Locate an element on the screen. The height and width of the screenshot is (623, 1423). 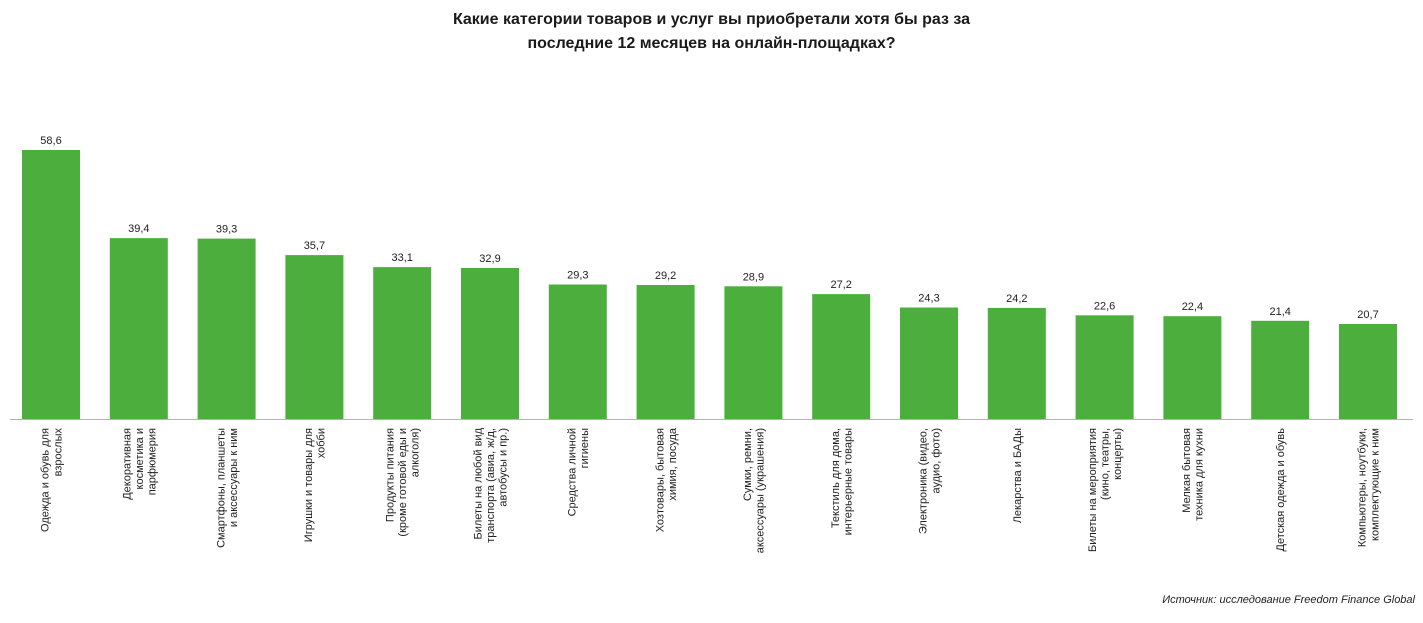
category-label-9: Сумки, ремни,аксессуары (украшения) is located at coordinates (754, 490).